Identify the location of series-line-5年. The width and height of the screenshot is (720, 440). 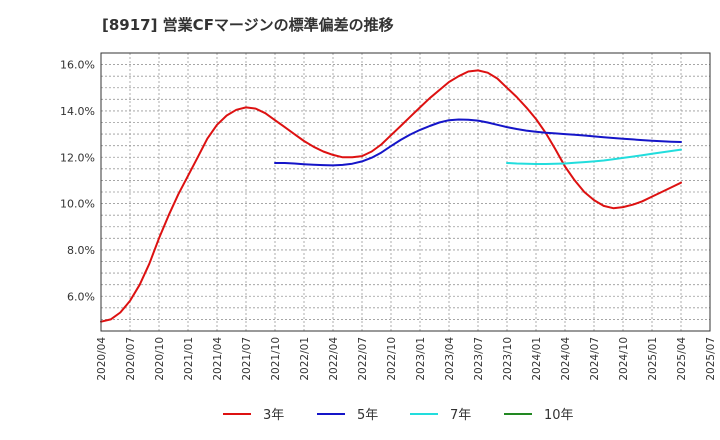
(478, 142).